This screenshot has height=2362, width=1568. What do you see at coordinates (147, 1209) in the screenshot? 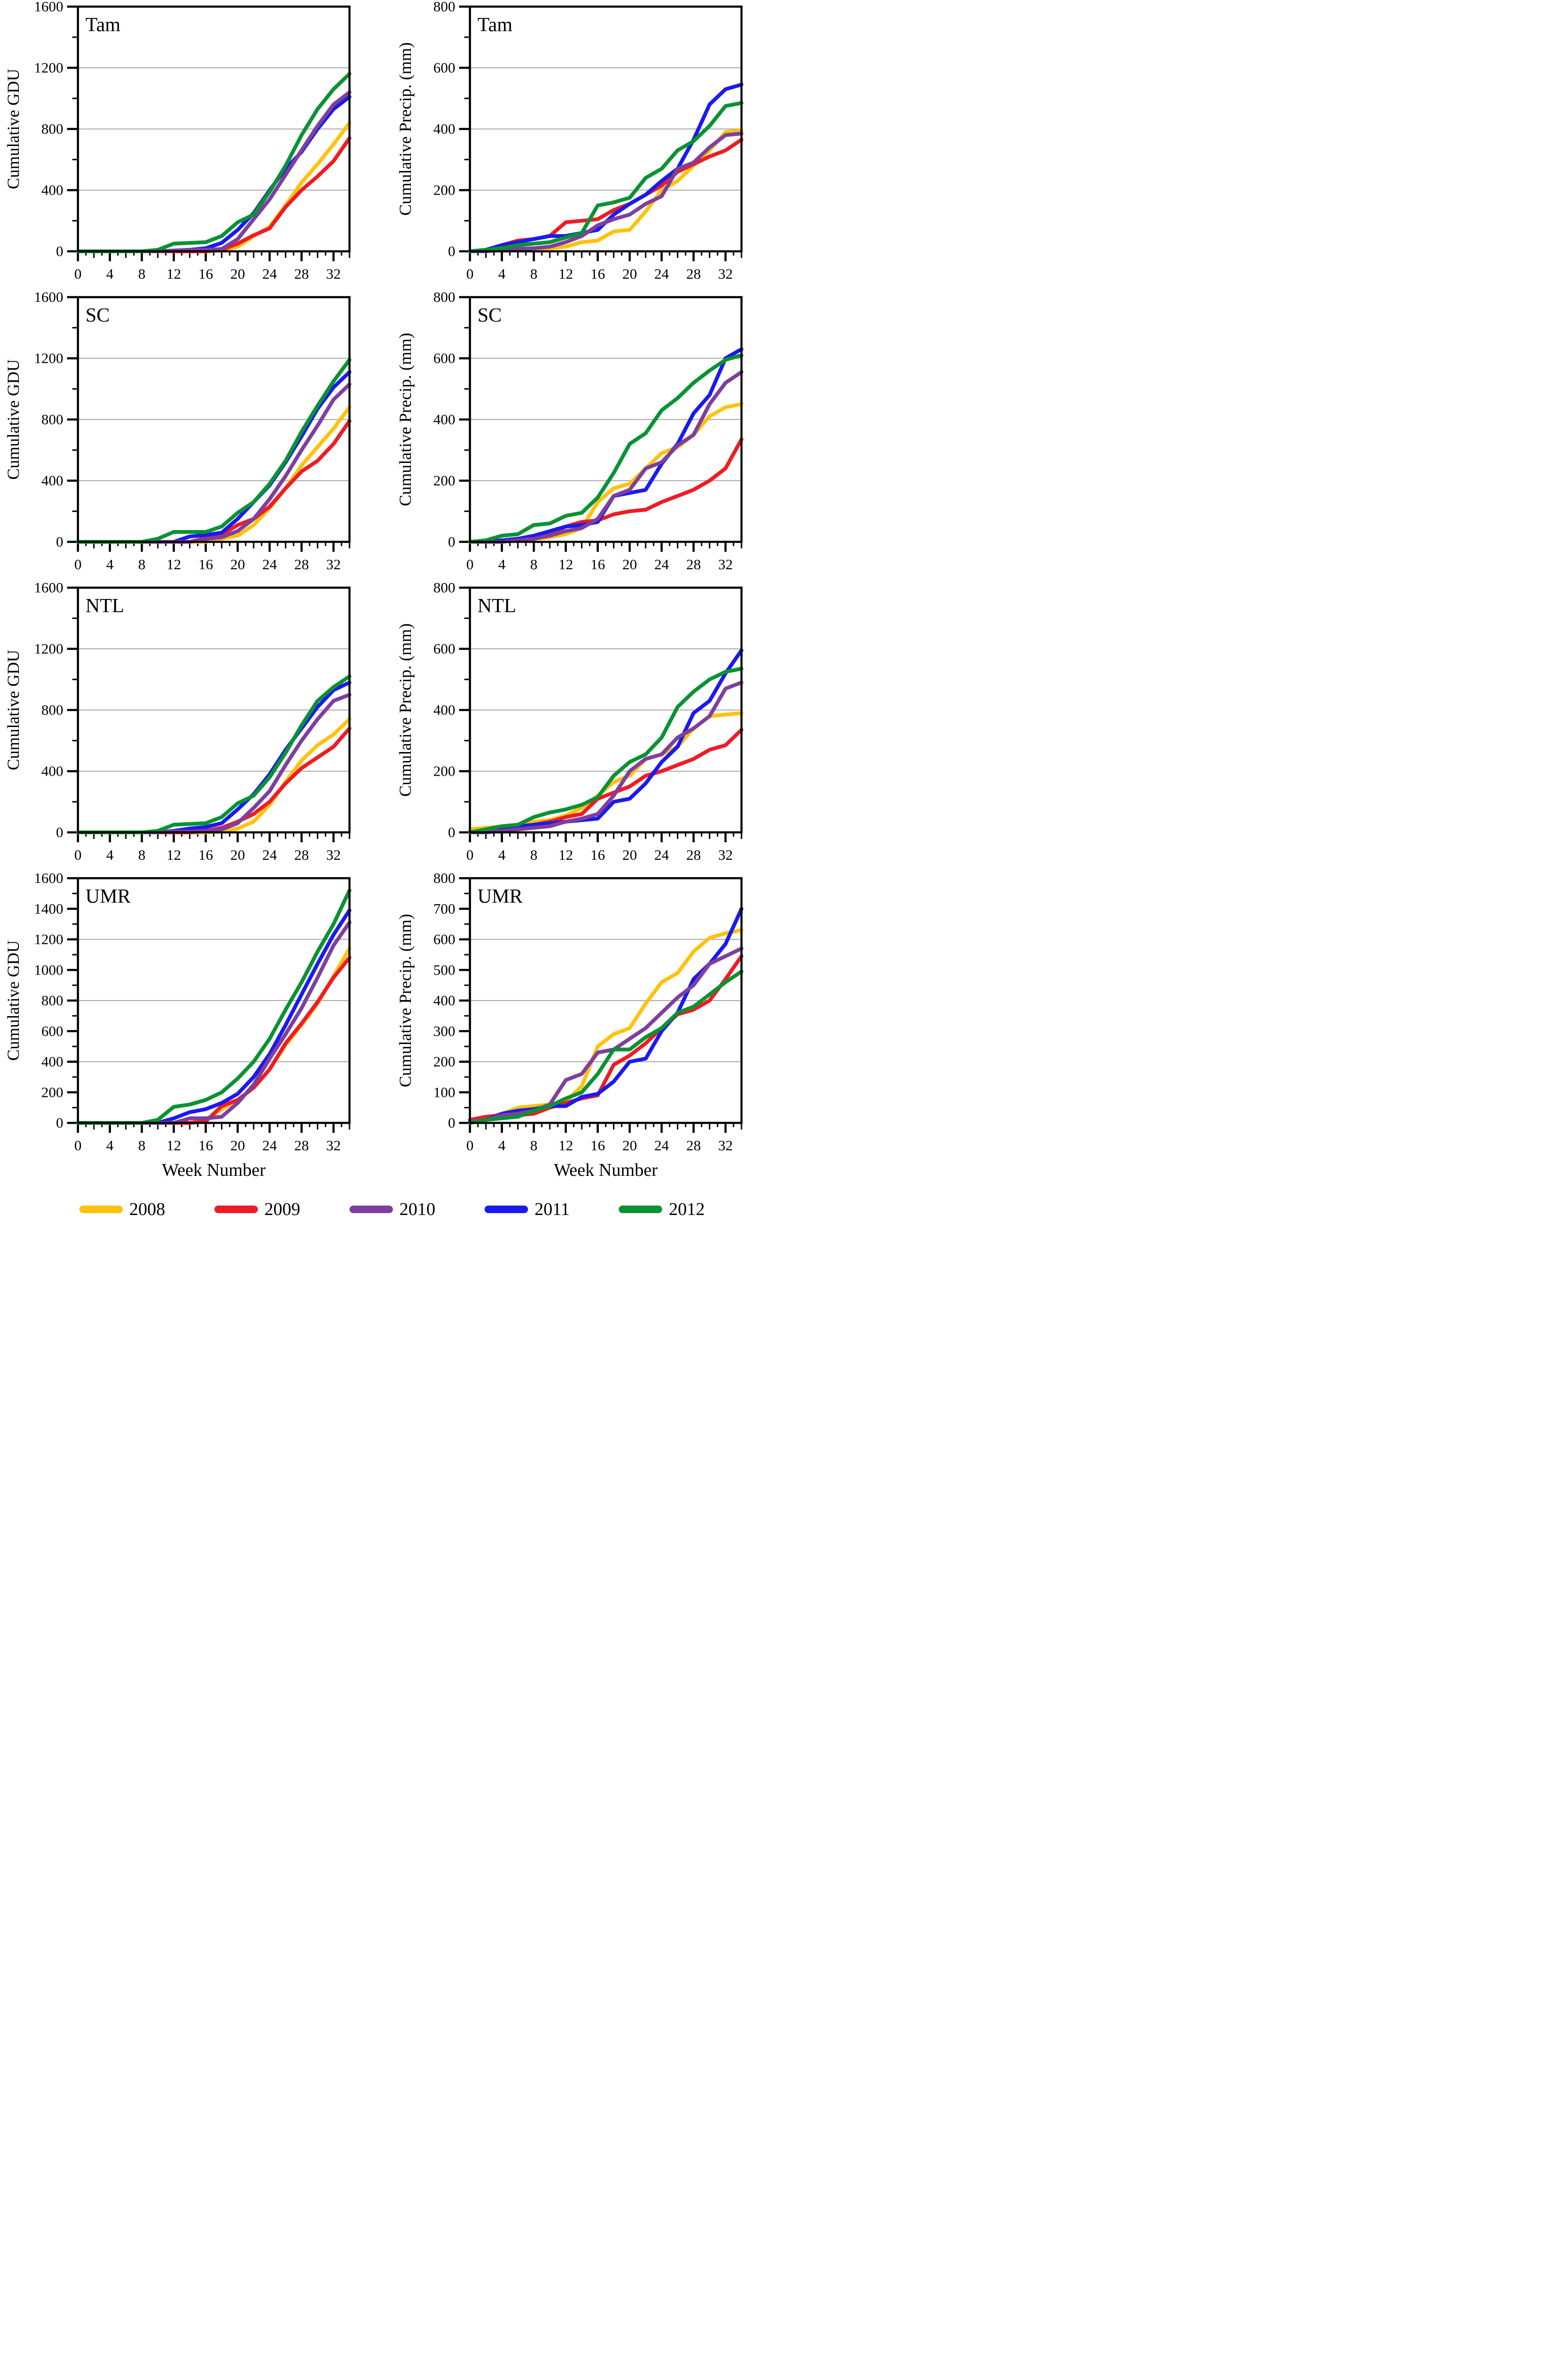
I see `legend-label-2008: 2008` at bounding box center [147, 1209].